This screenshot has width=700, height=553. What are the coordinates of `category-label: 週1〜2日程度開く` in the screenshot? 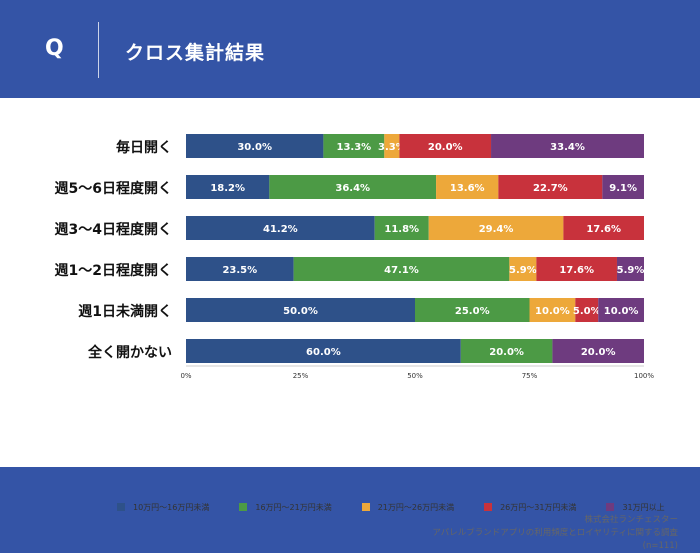 It's located at (113, 270).